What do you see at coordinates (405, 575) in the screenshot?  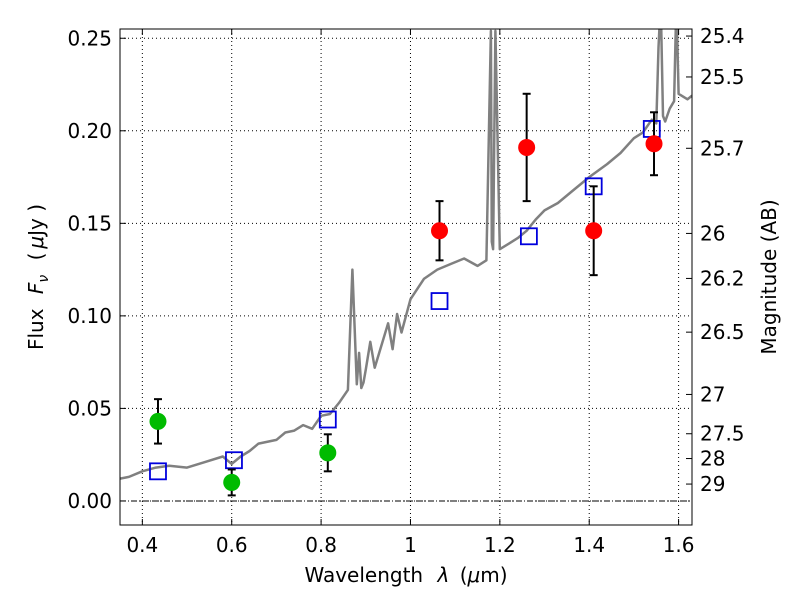 I see `x-axis-title: Wavelength λ (μm)` at bounding box center [405, 575].